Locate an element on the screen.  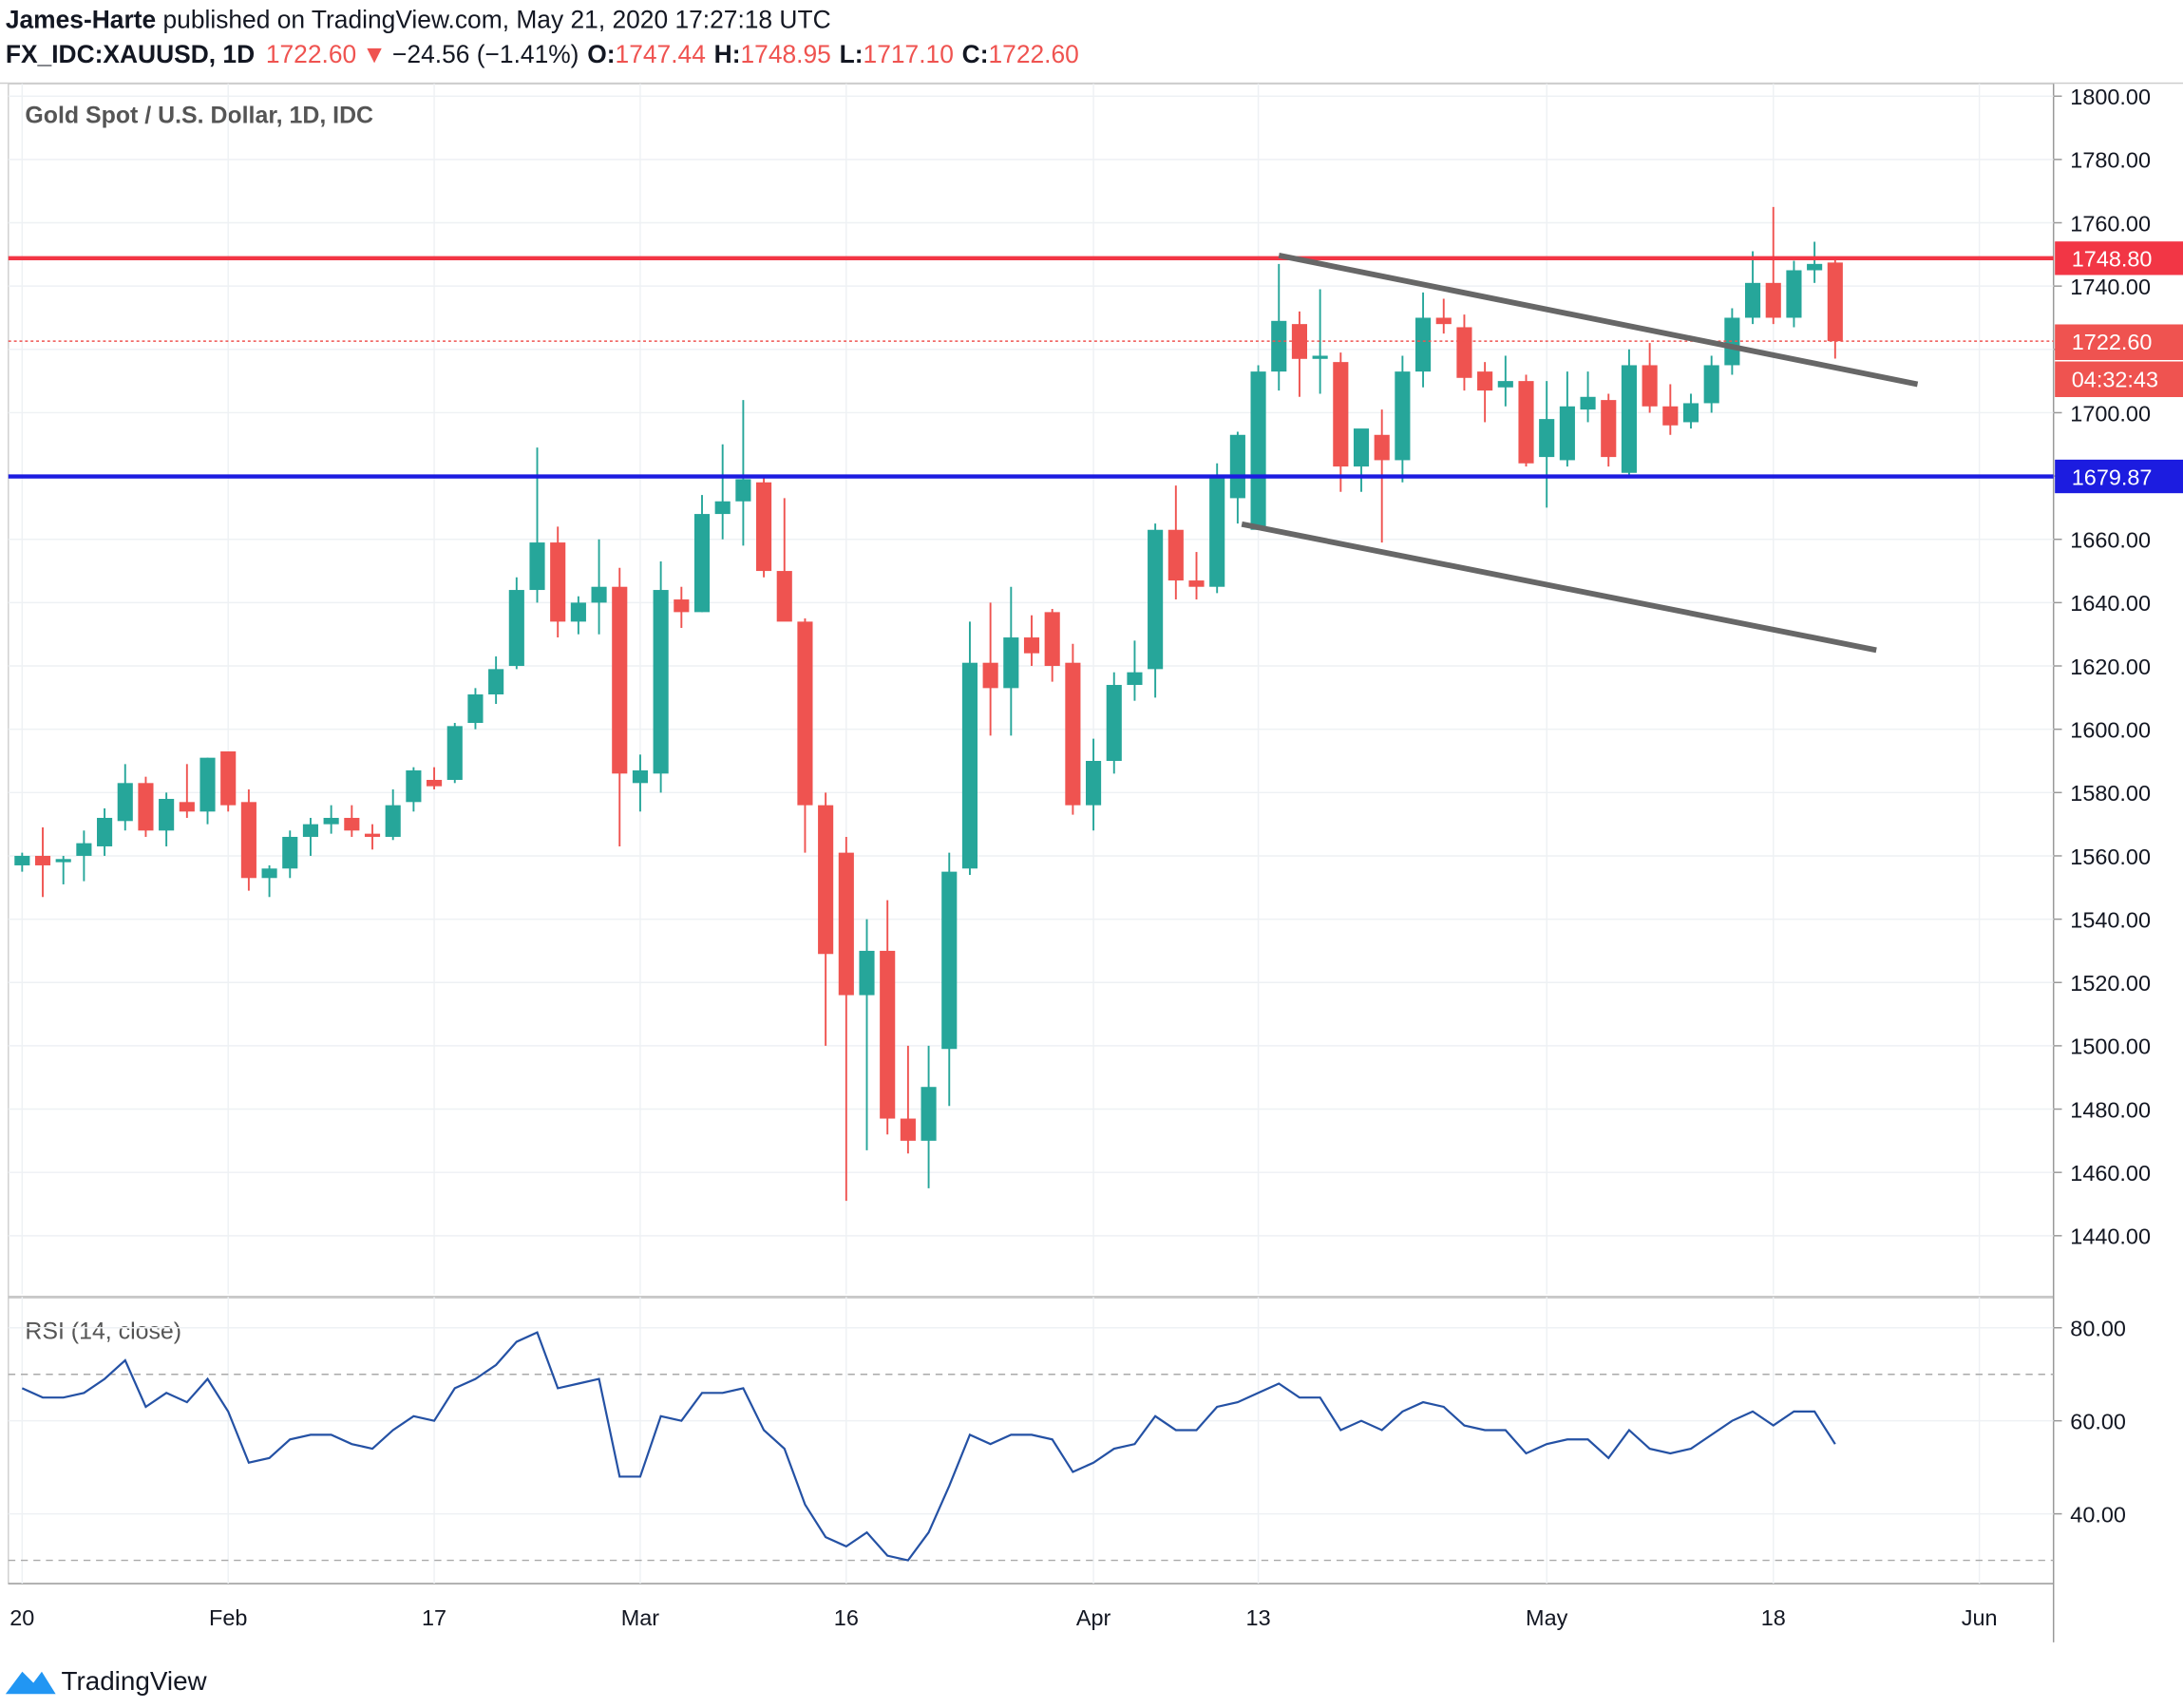
x-tick-label: 18 is located at coordinates (1773, 1617).